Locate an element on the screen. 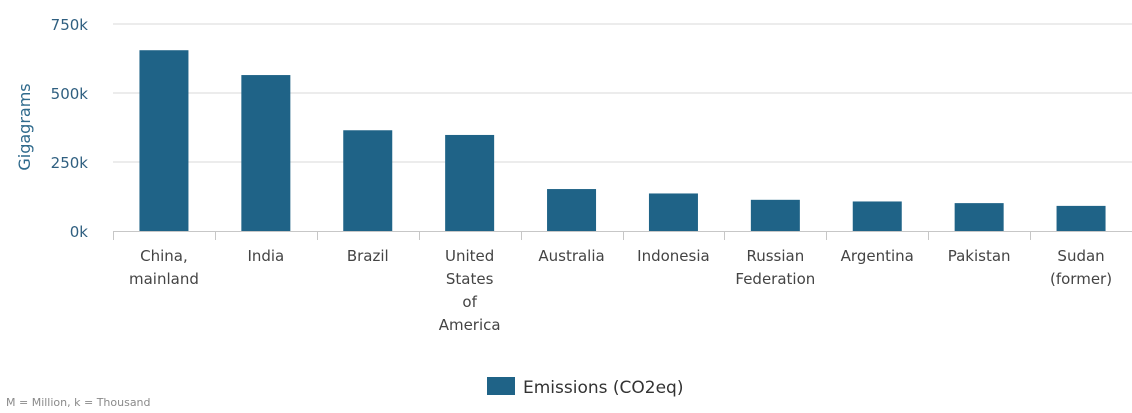 The height and width of the screenshot is (413, 1132). x-tick-label: Russian Federation is located at coordinates (775, 267).